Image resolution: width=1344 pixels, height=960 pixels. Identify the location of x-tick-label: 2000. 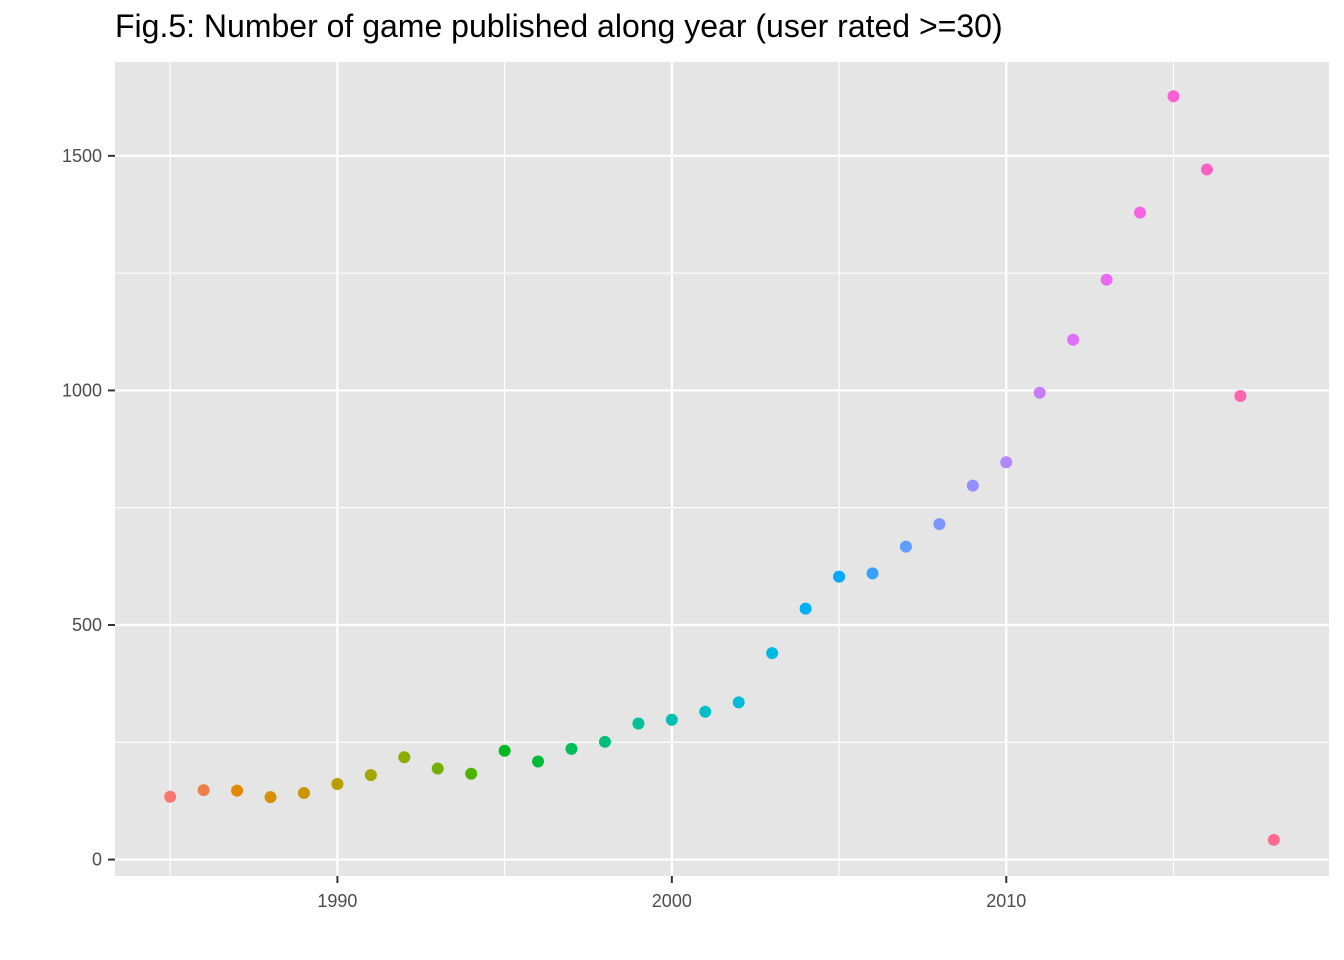
(672, 901).